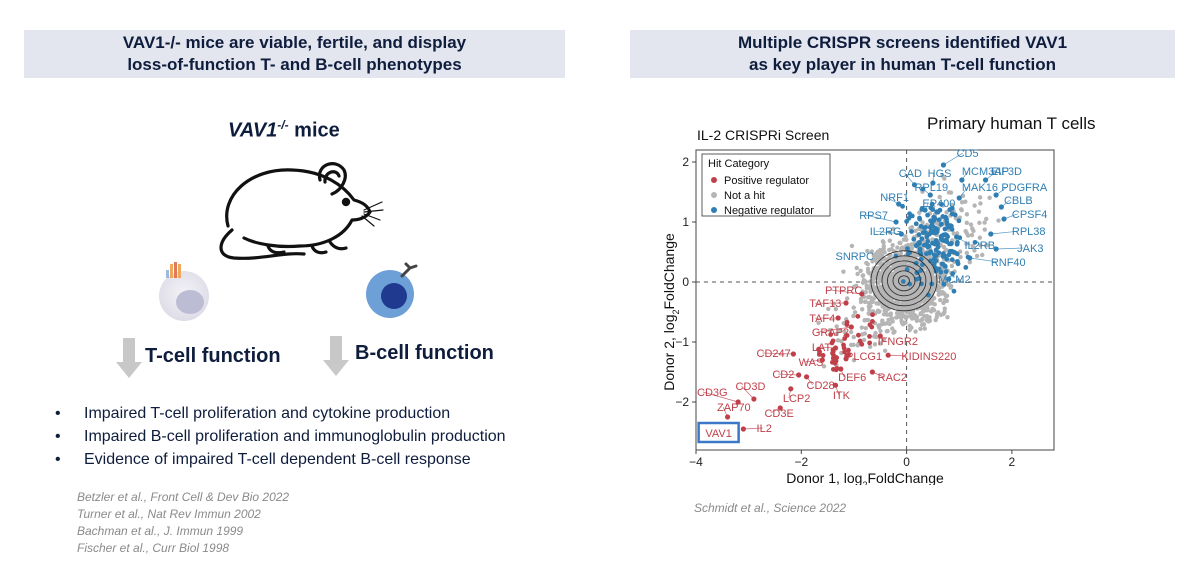 Image resolution: width=1204 pixels, height=575 pixels. I want to click on legend-title: Hit Category, so click(739, 164).